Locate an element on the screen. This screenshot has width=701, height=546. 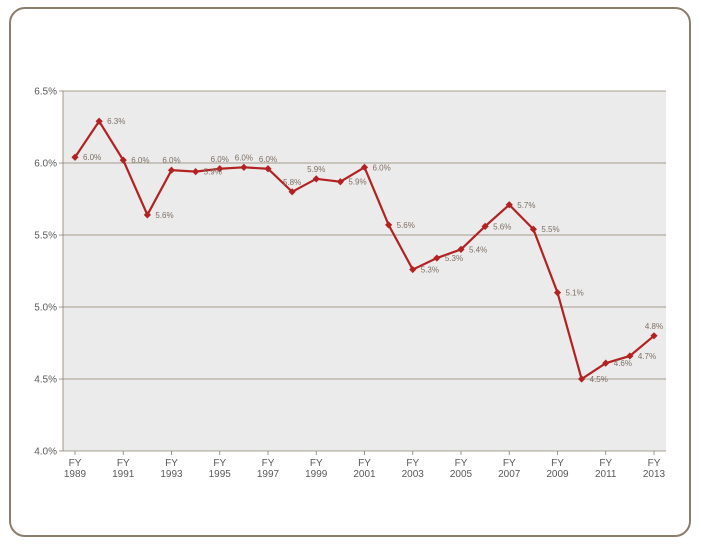
x-tick-label: FY 2003 is located at coordinates (413, 469).